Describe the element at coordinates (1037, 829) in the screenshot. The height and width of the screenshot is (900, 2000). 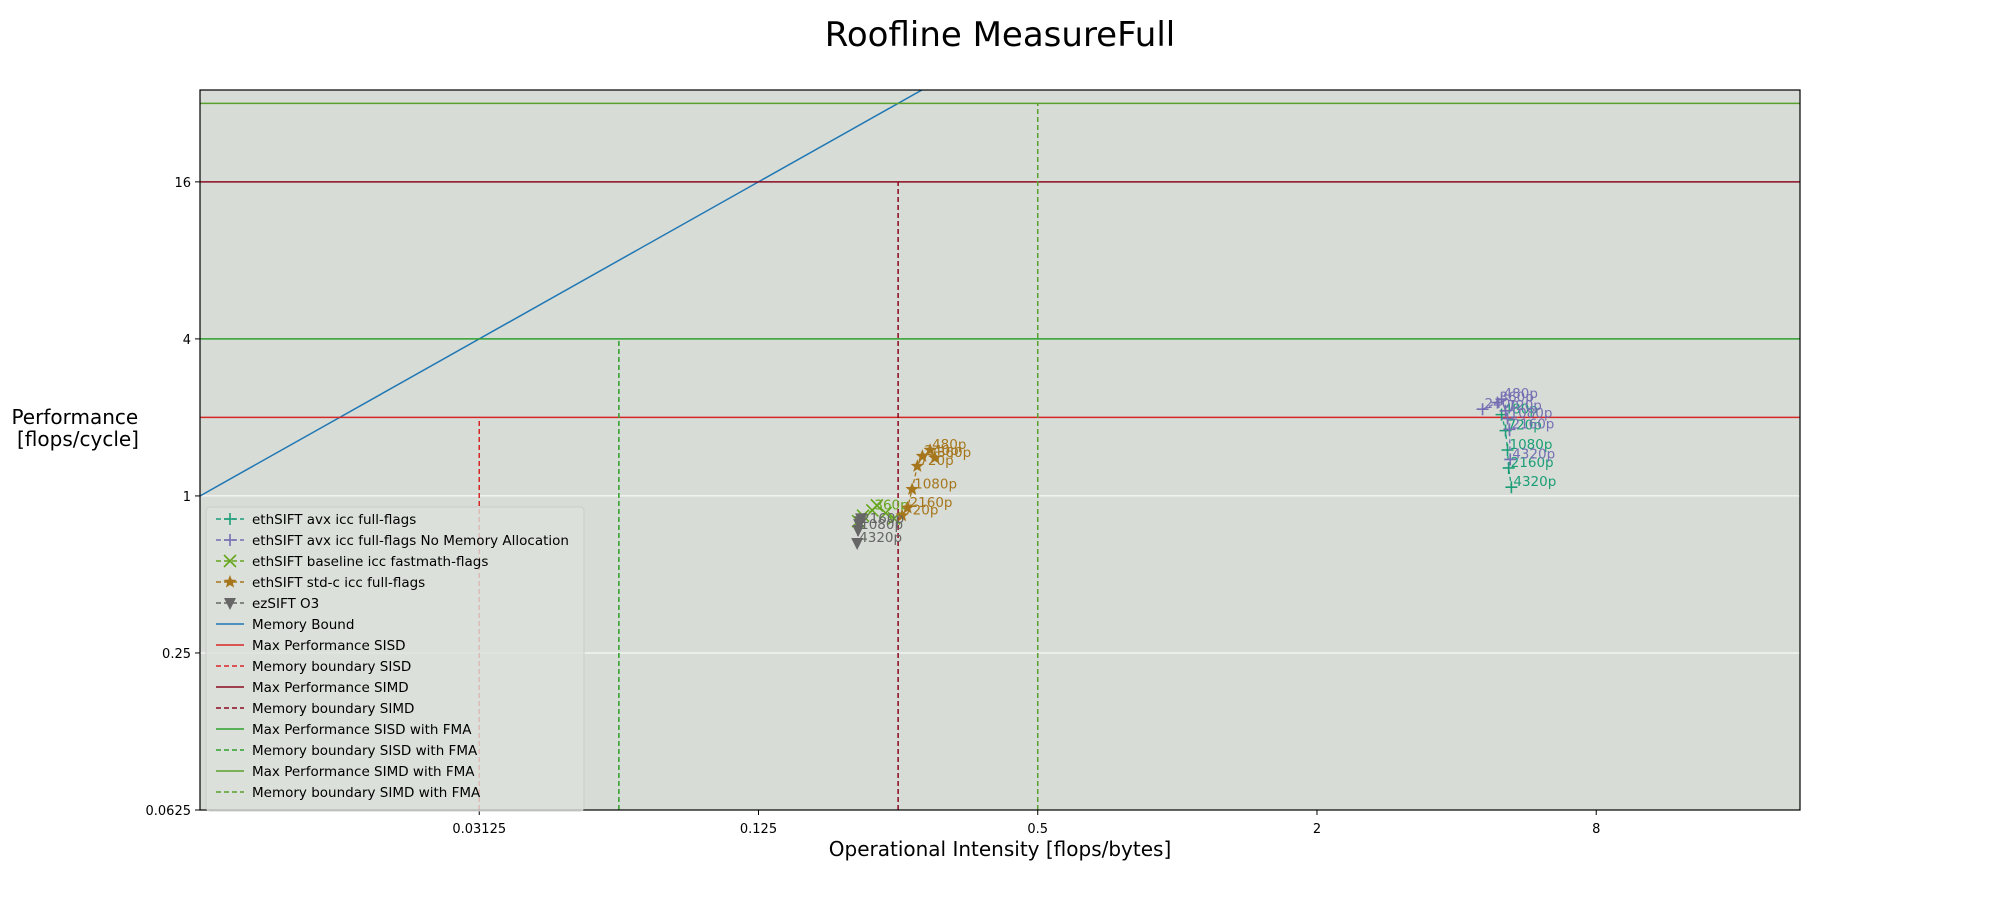
I see `x-tick-label: 0.5` at that location.